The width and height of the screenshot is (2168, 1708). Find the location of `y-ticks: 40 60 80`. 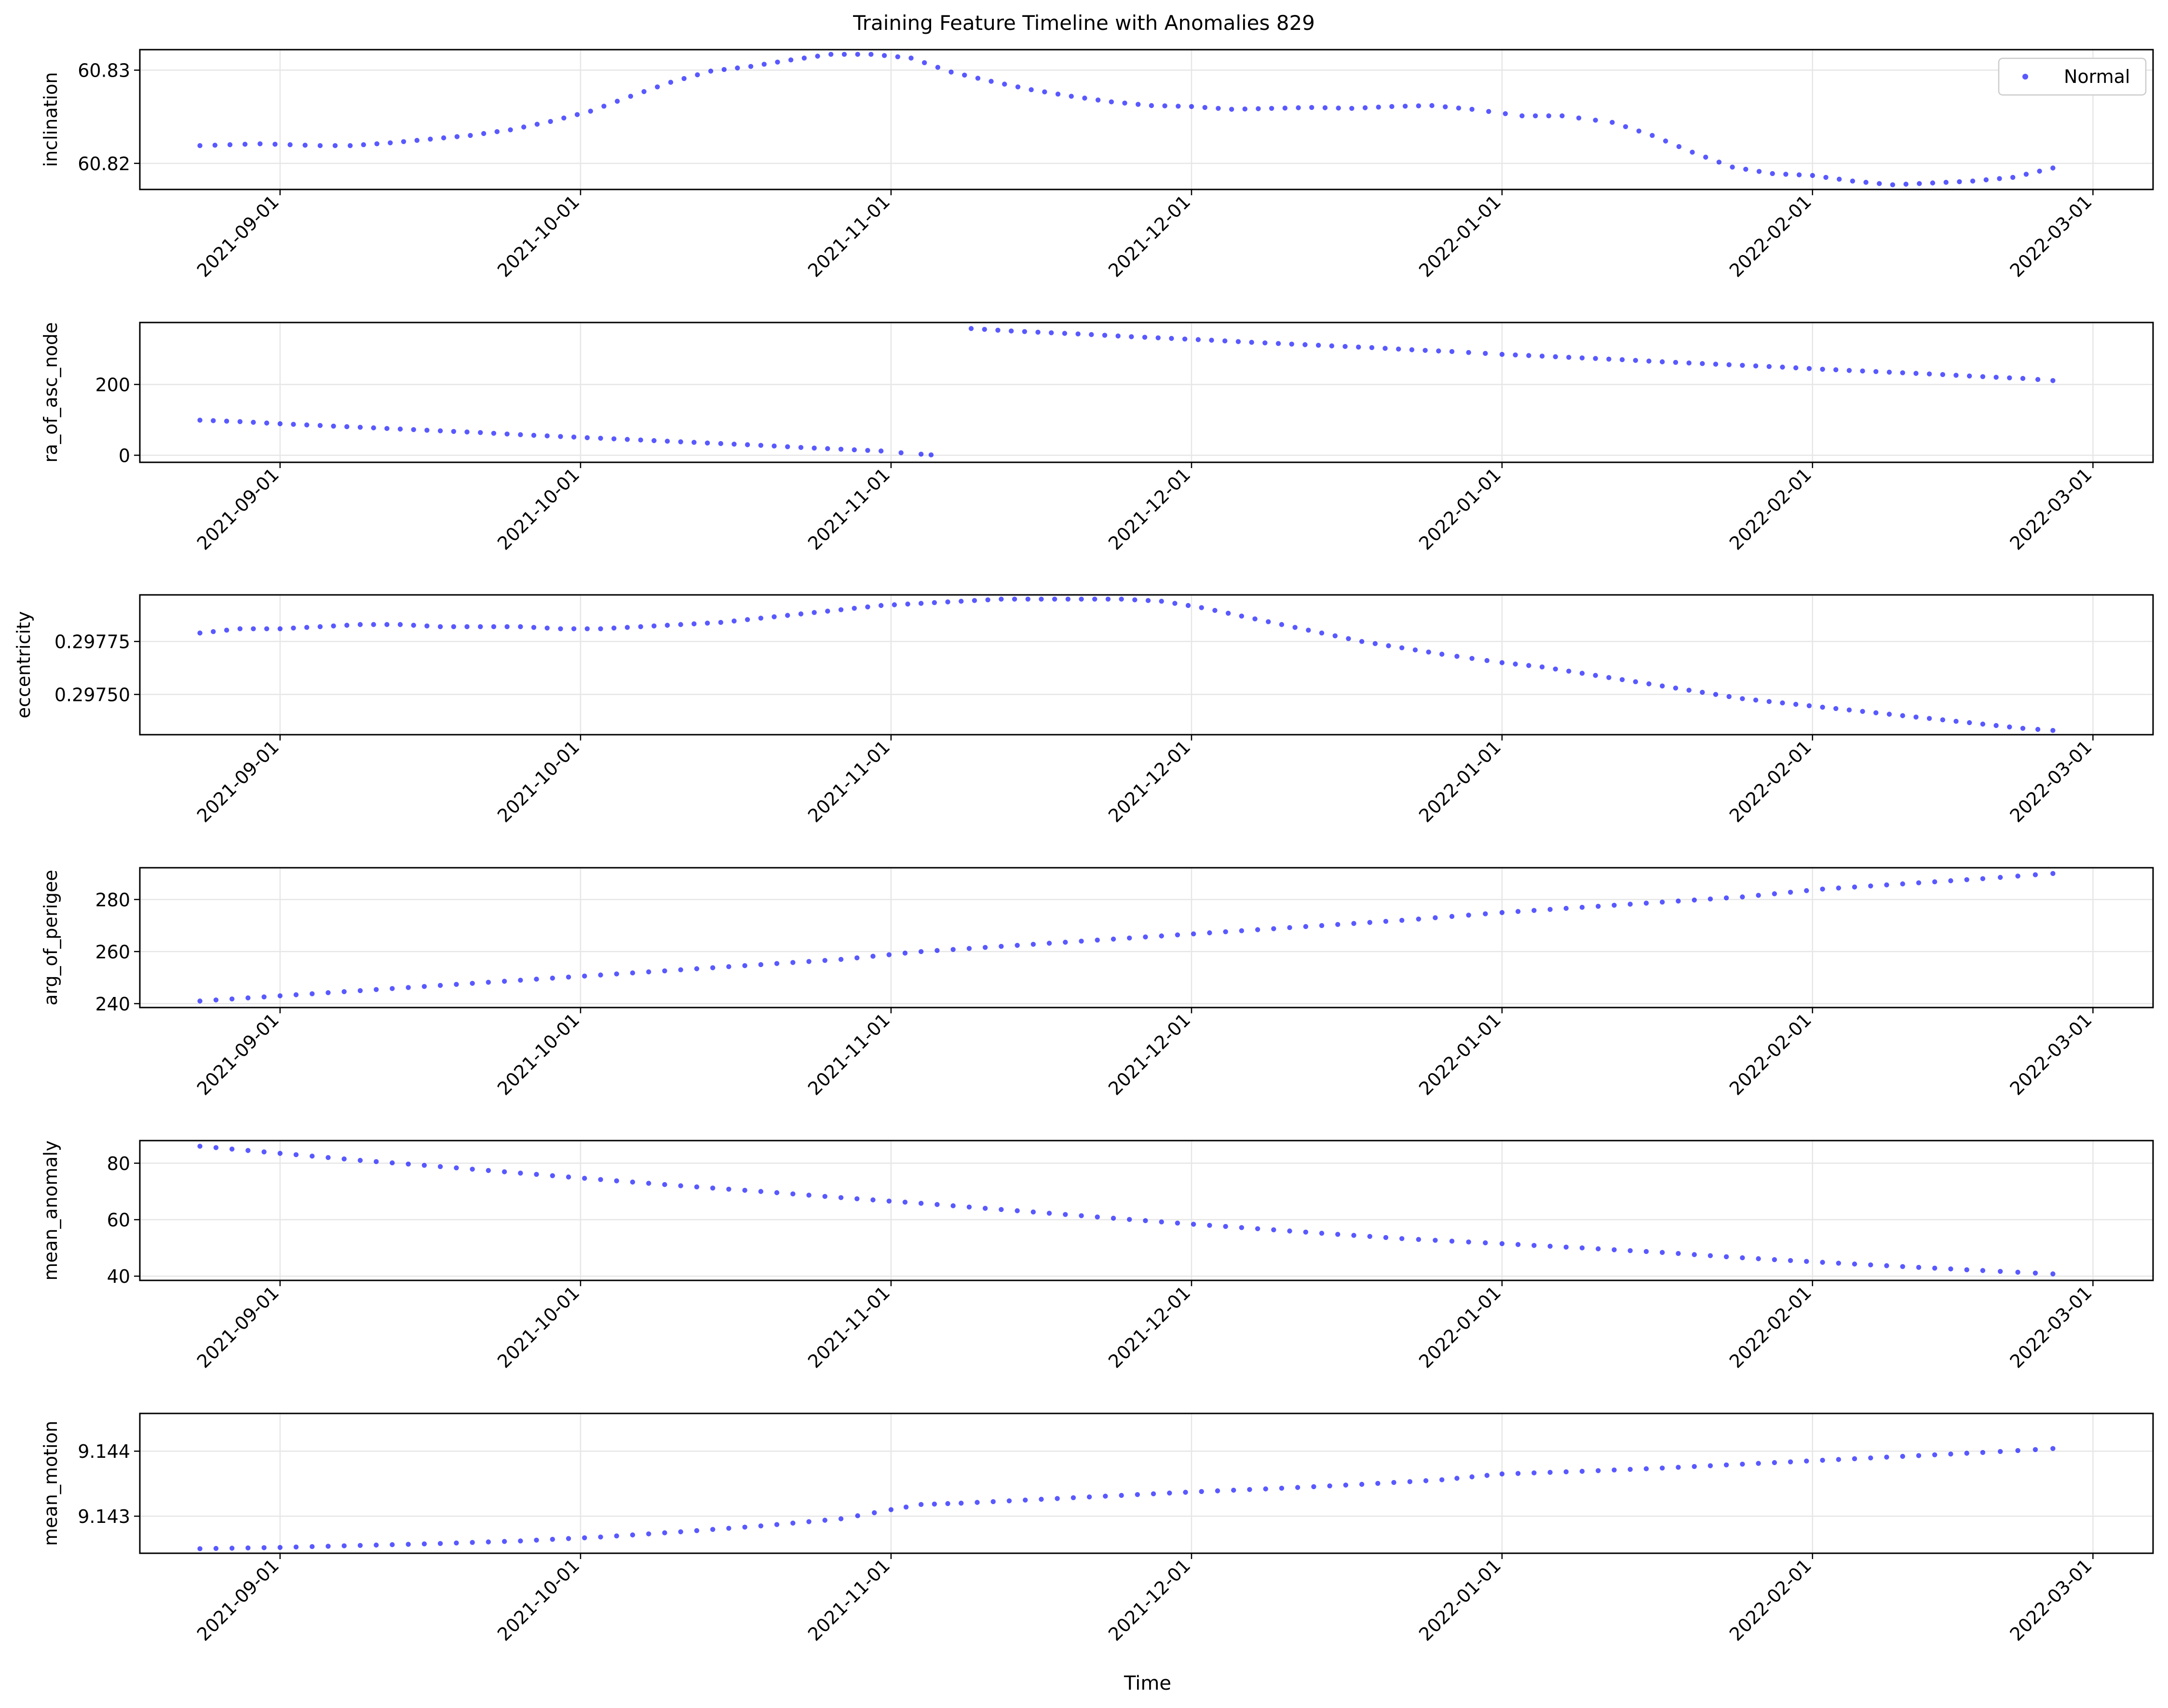

y-ticks: 40 60 80 is located at coordinates (123, 1220).